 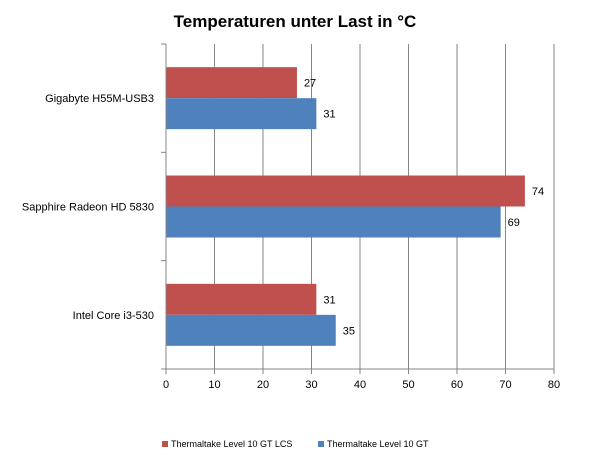 What do you see at coordinates (408, 385) in the screenshot?
I see `x-tick-label: 50` at bounding box center [408, 385].